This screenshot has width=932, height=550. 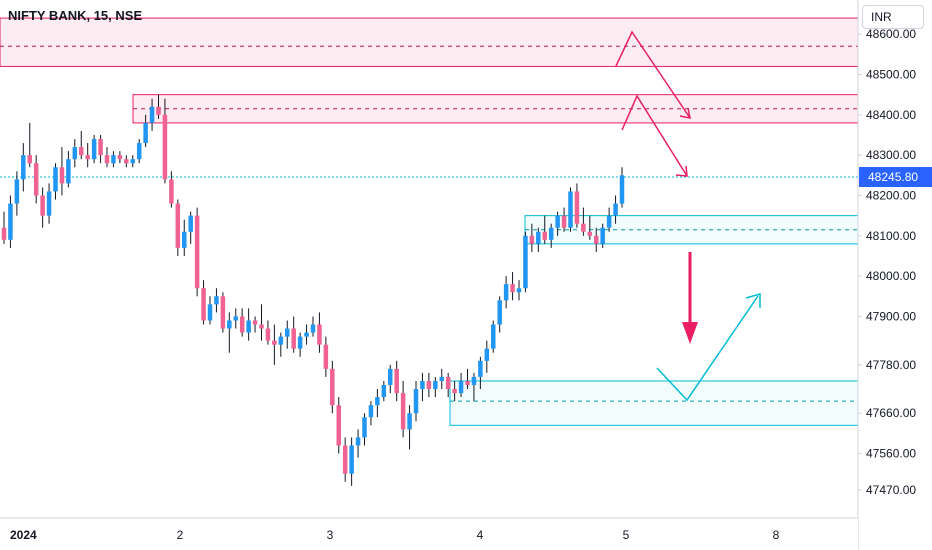 I want to click on currency-selector: INR, so click(x=893, y=17).